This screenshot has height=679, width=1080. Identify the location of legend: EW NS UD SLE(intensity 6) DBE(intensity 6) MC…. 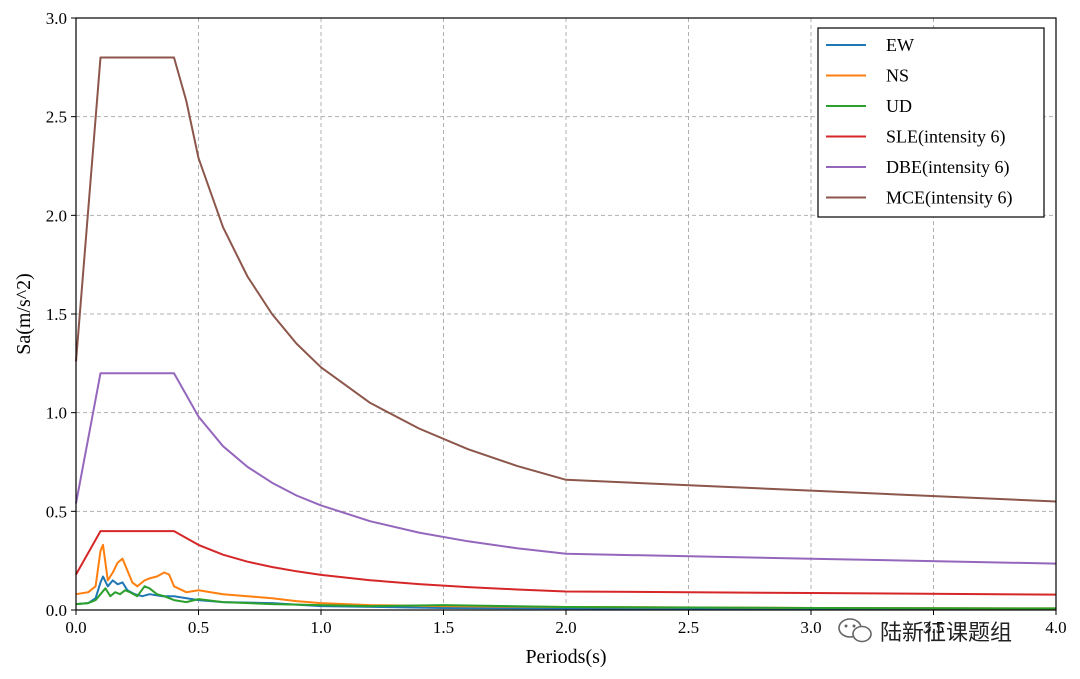
(931, 122).